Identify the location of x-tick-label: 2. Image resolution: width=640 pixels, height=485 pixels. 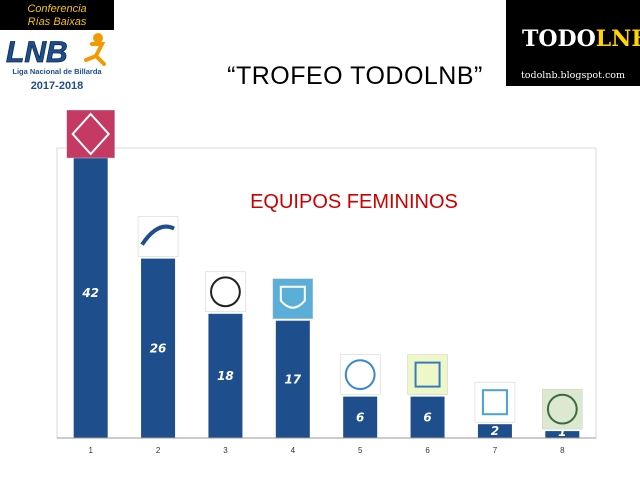
(158, 450).